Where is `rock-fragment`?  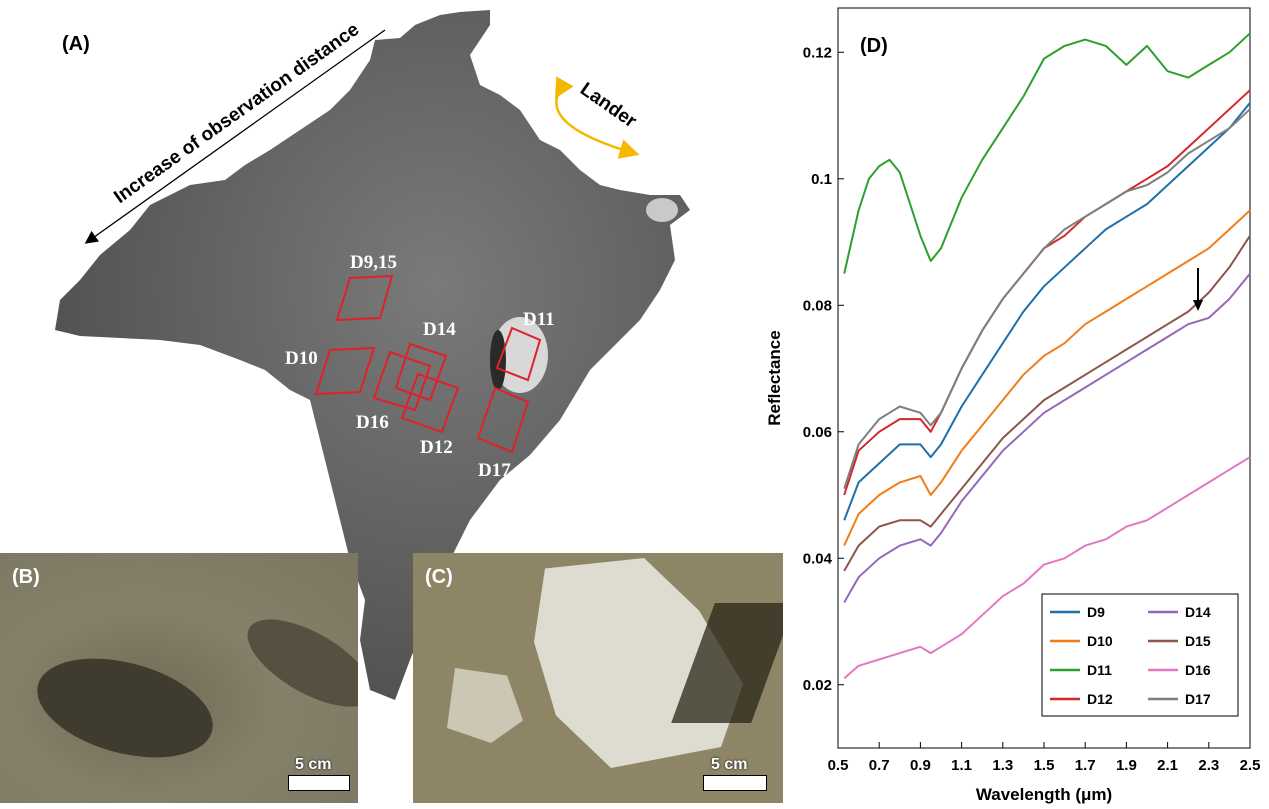 rock-fragment is located at coordinates (485, 705).